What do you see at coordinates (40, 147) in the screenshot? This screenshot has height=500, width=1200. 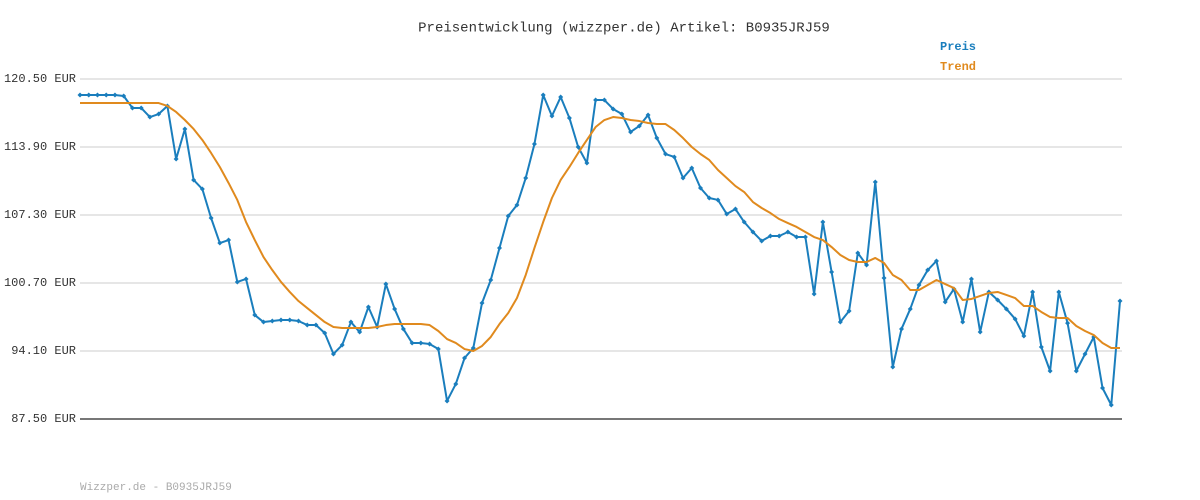 I see `y-tick-label: 113.90 EUR` at bounding box center [40, 147].